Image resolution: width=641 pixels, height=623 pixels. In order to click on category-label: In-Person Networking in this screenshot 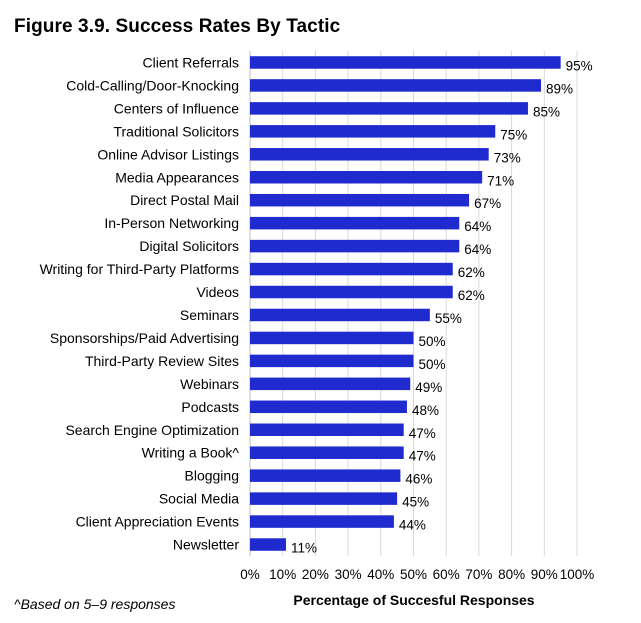, I will do `click(171, 223)`.